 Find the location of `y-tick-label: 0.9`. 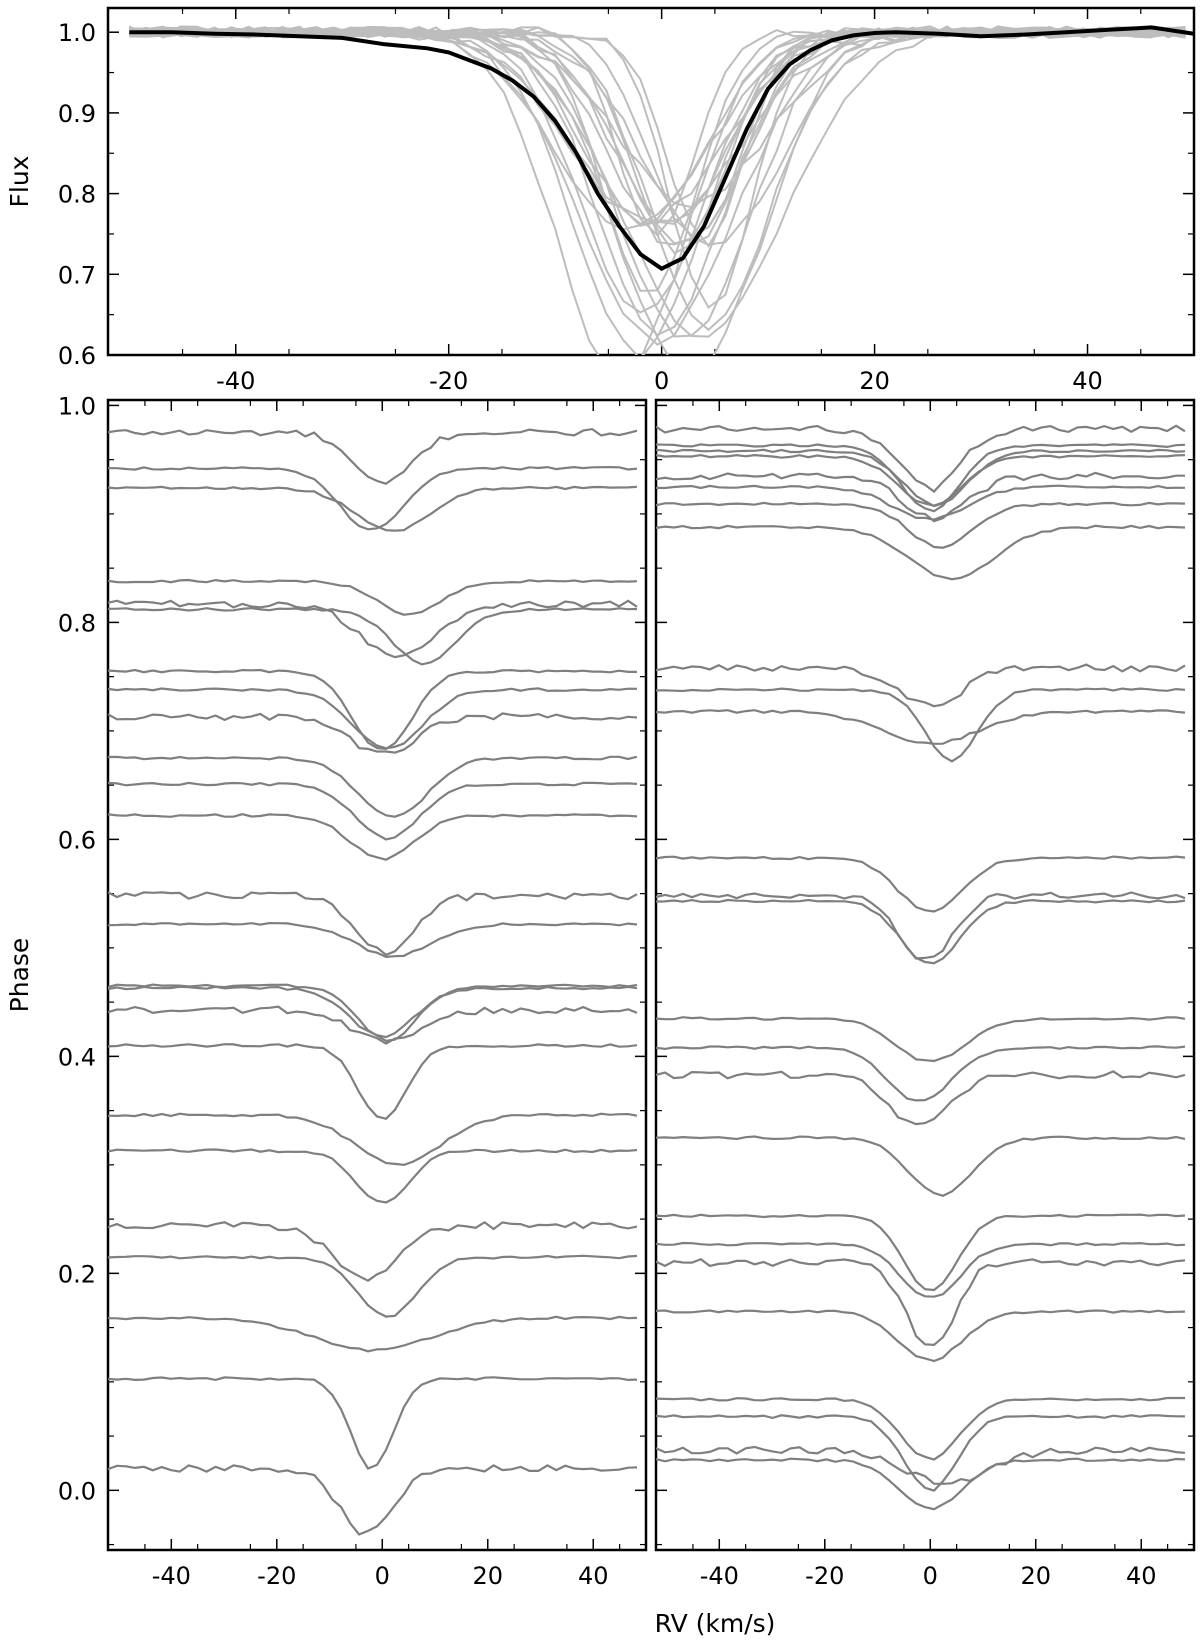

y-tick-label: 0.9 is located at coordinates (77, 114).